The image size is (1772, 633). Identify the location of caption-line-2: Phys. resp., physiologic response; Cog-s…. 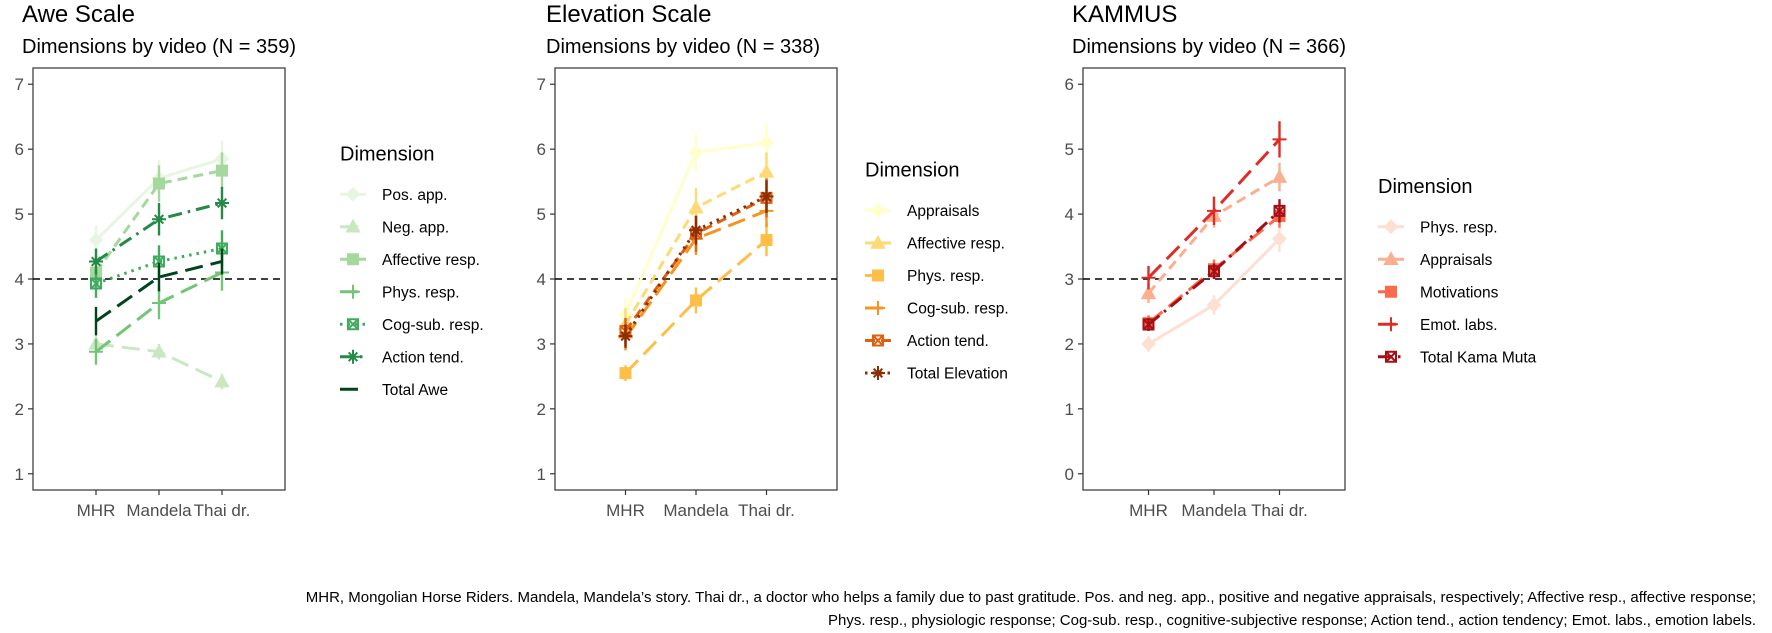
(1292, 620).